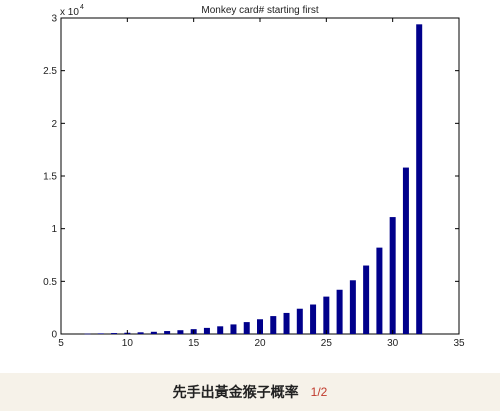 This screenshot has width=500, height=411. What do you see at coordinates (54, 335) in the screenshot?
I see `y-tick-label-0: 0` at bounding box center [54, 335].